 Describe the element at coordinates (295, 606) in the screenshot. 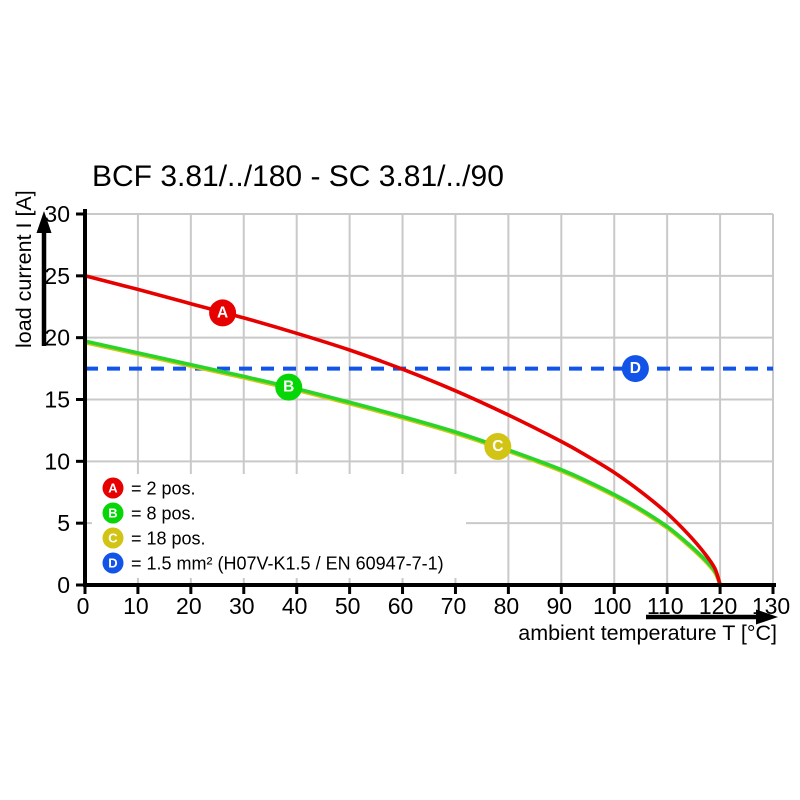

I see `x-tick-label: 40` at that location.